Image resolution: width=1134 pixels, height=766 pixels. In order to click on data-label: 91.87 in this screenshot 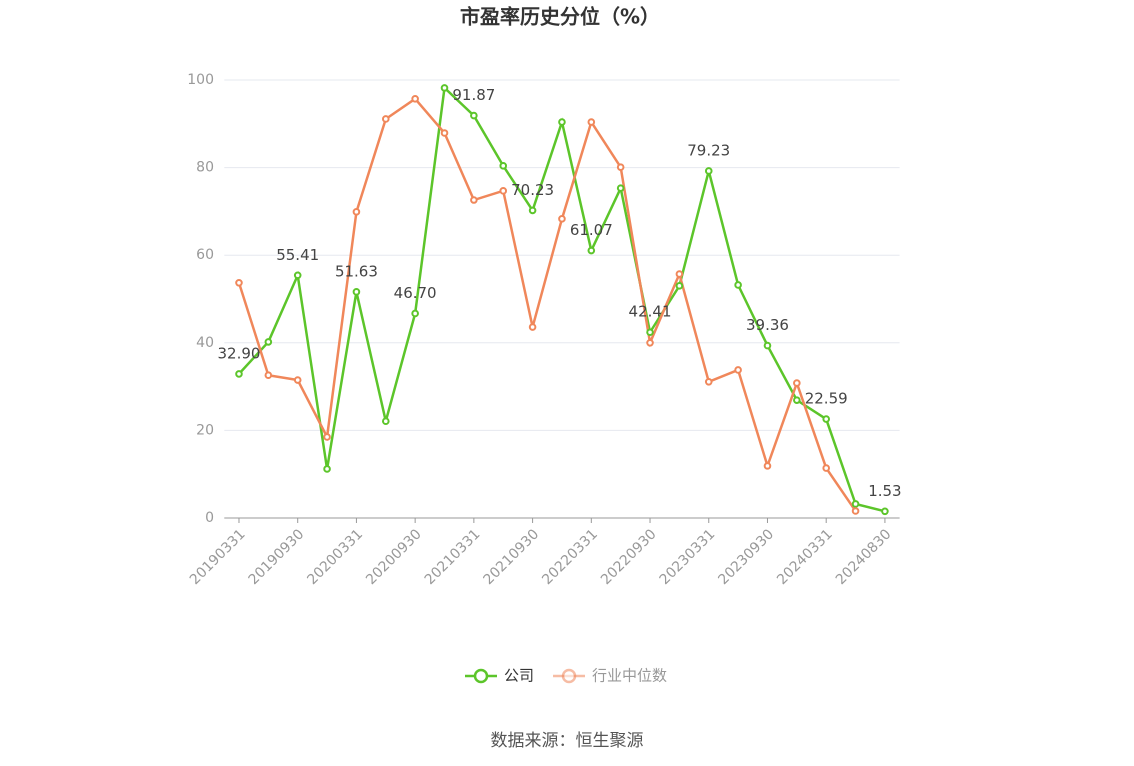, I will do `click(473, 95)`.